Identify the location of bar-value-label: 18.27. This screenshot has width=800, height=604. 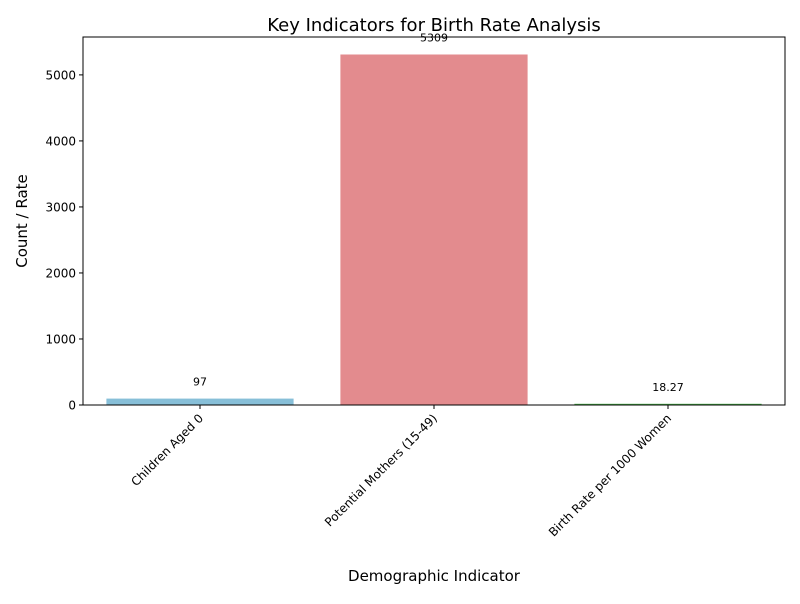
(668, 387).